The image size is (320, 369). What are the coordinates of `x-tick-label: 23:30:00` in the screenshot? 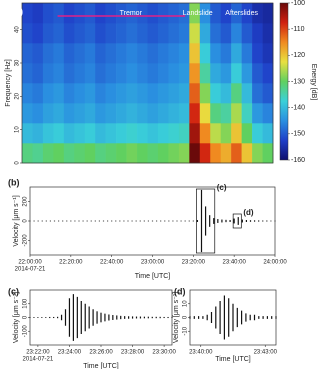 It's located at (164, 353).